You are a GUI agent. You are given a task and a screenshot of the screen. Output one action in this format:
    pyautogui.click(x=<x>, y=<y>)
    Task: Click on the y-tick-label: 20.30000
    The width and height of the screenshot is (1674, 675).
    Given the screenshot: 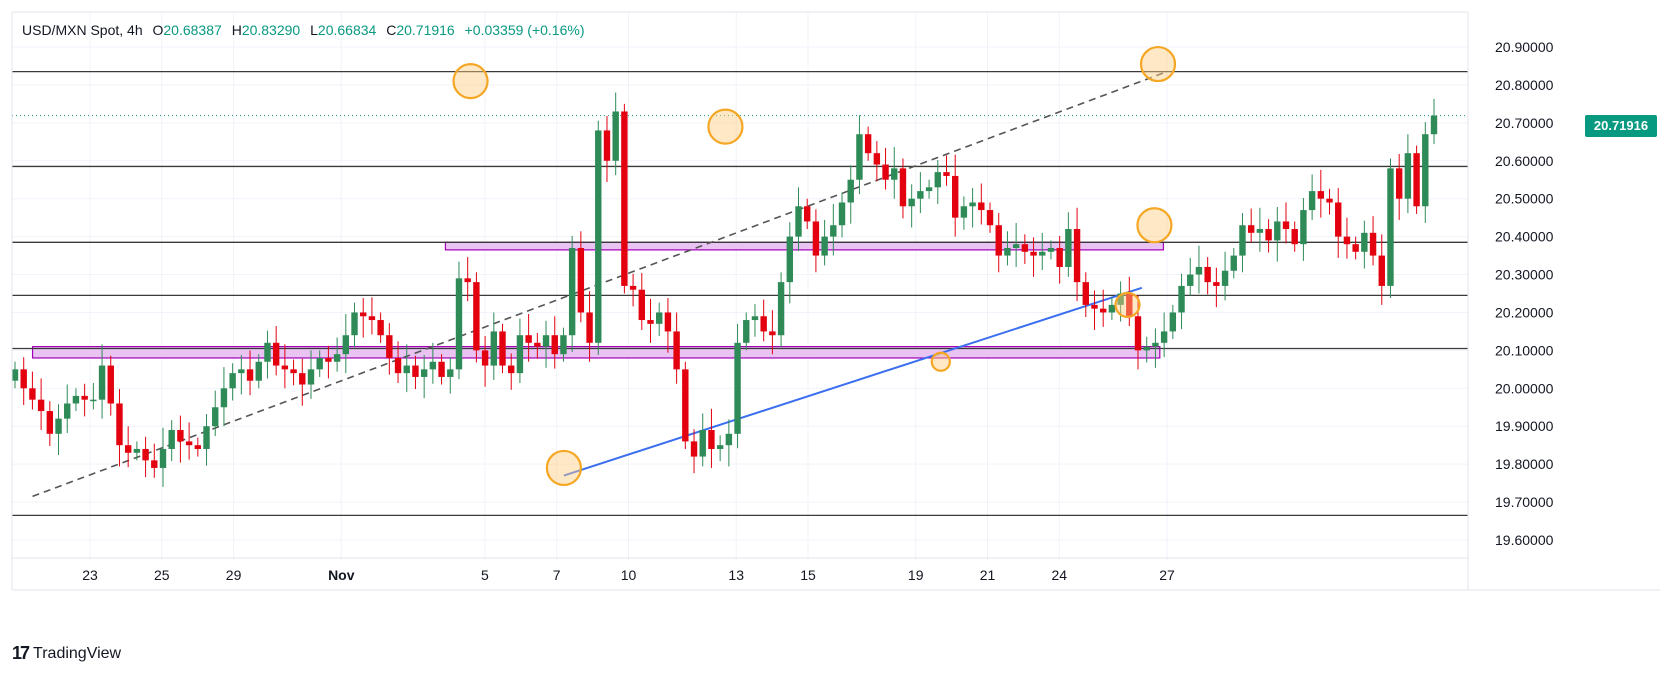 What is the action you would take?
    pyautogui.click(x=1524, y=275)
    